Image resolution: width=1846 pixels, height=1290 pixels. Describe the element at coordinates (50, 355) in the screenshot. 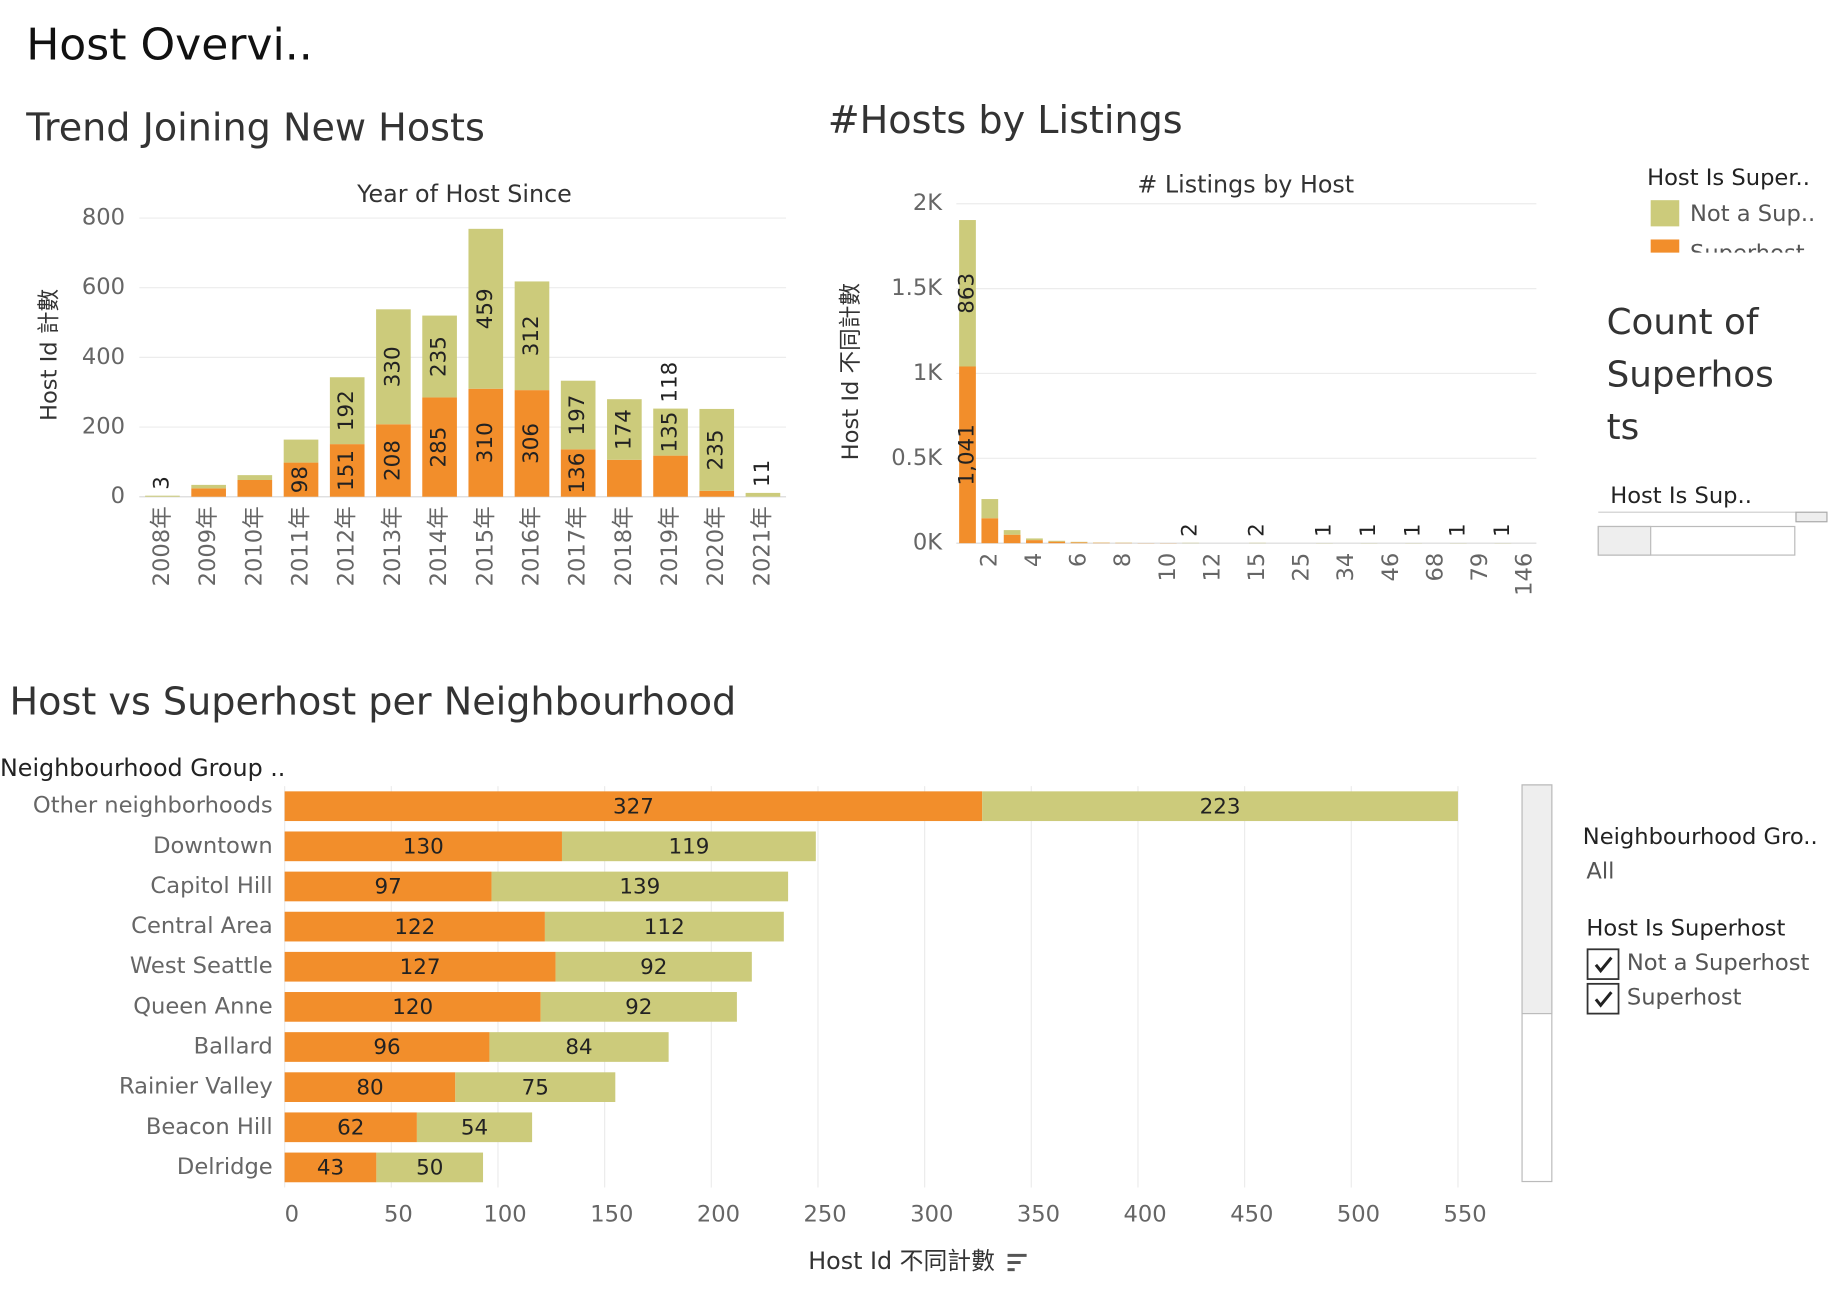

I see `y-axis-title: Host Id 計數` at that location.